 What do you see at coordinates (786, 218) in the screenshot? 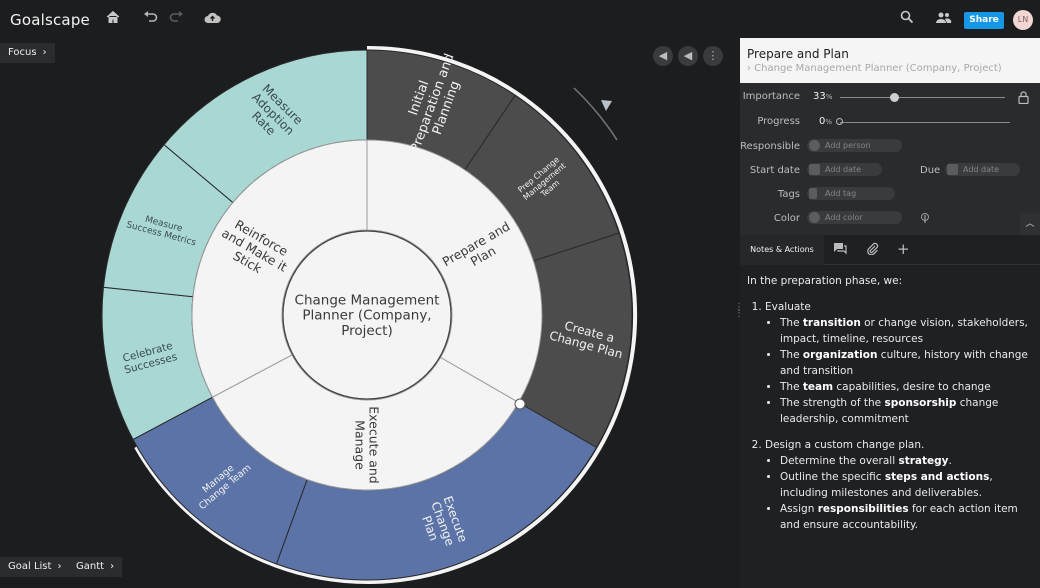
I see `color-label: Color` at bounding box center [786, 218].